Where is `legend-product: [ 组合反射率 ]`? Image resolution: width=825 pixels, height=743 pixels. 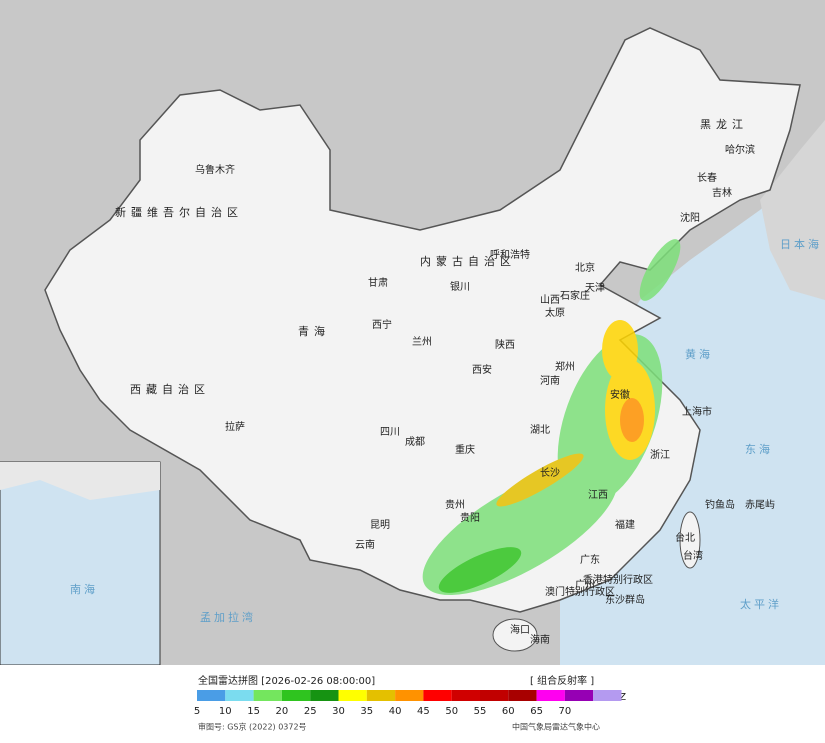
legend-product: [ 组合反射率 ] is located at coordinates (562, 680).